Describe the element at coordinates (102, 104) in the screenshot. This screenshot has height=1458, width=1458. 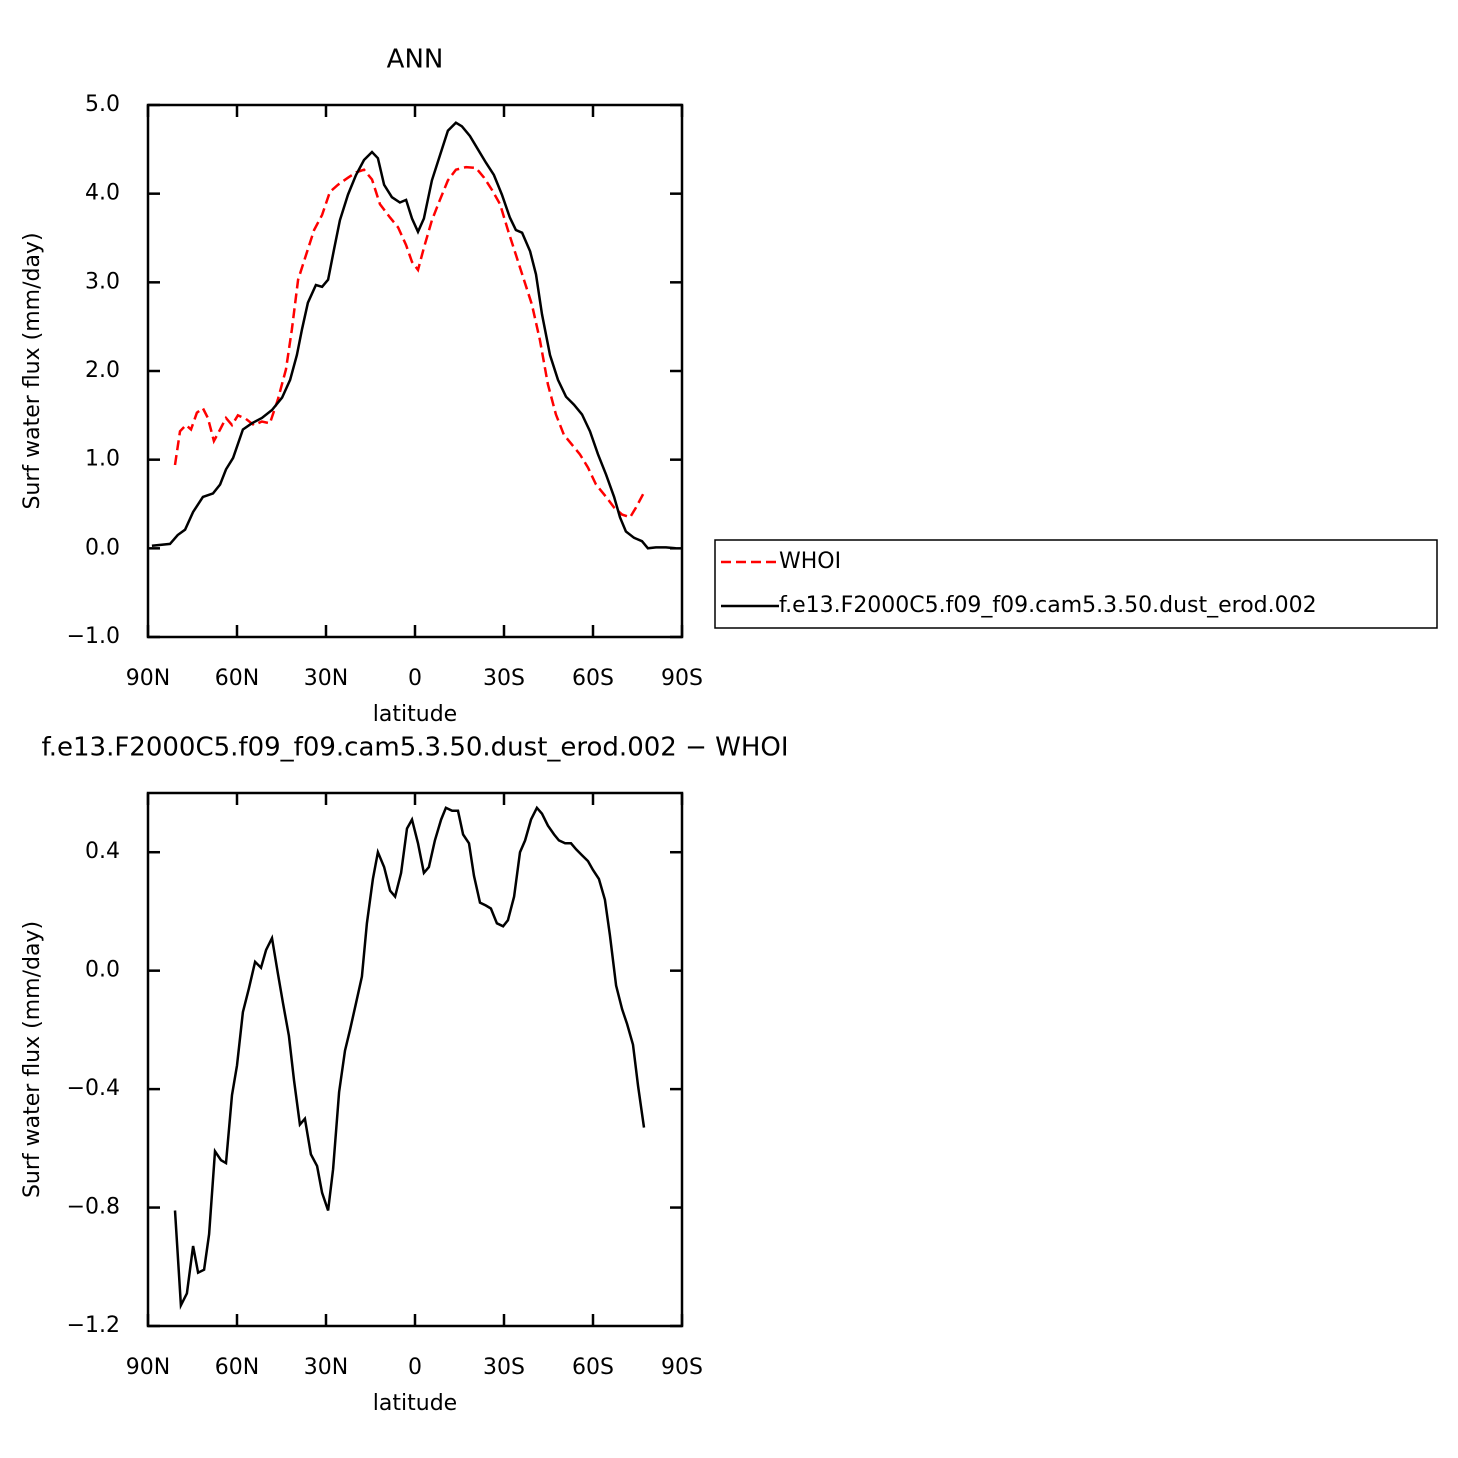
I see `y-tick-label: 5.0` at that location.